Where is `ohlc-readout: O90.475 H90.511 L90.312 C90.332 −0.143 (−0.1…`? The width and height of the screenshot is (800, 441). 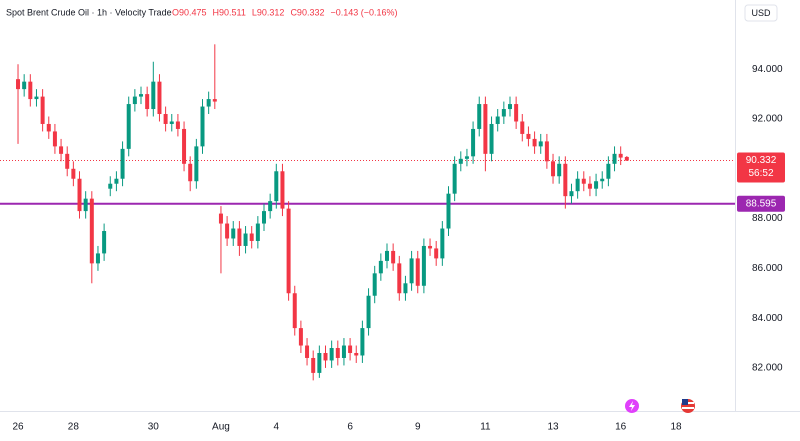 ohlc-readout: O90.475 H90.511 L90.312 C90.332 −0.143 (−0.1… is located at coordinates (285, 12).